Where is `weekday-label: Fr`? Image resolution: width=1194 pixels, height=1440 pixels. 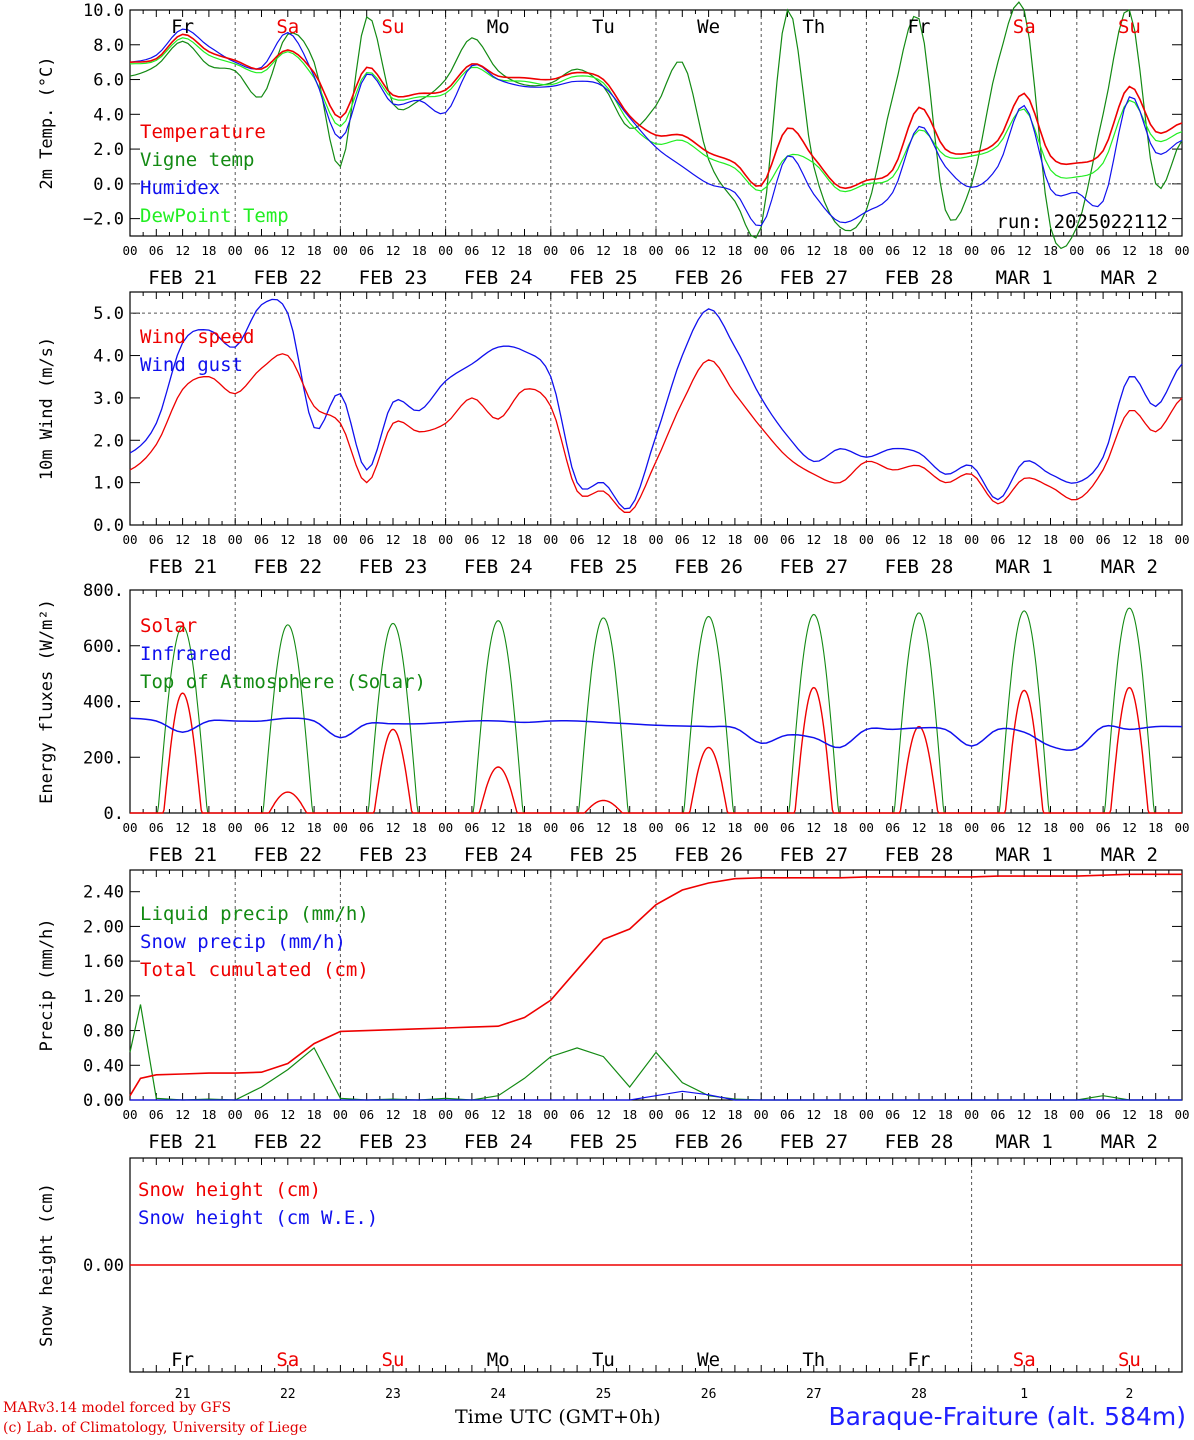
weekday-label: Fr is located at coordinates (182, 1360).